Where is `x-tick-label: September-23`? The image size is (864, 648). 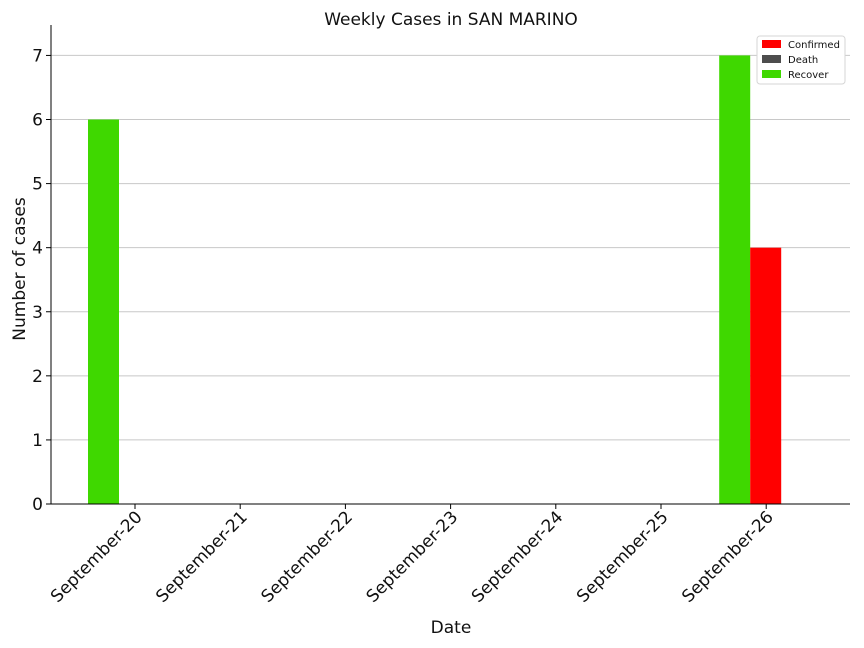
x-tick-label: September-23 is located at coordinates (412, 556).